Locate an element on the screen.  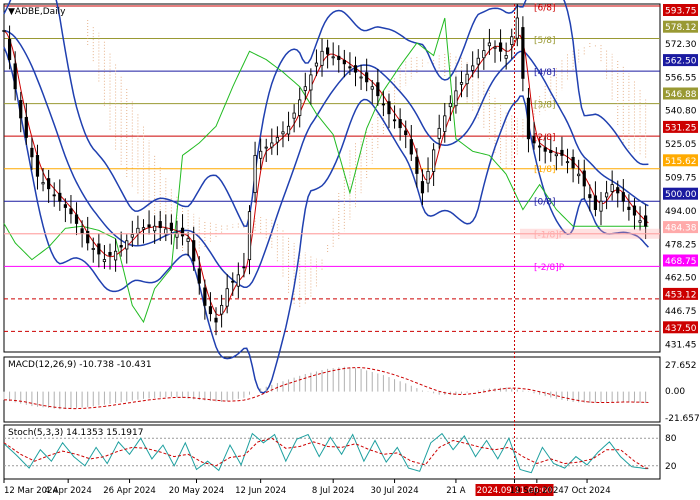
y-tick-label: 453.12 is located at coordinates (681, 295).